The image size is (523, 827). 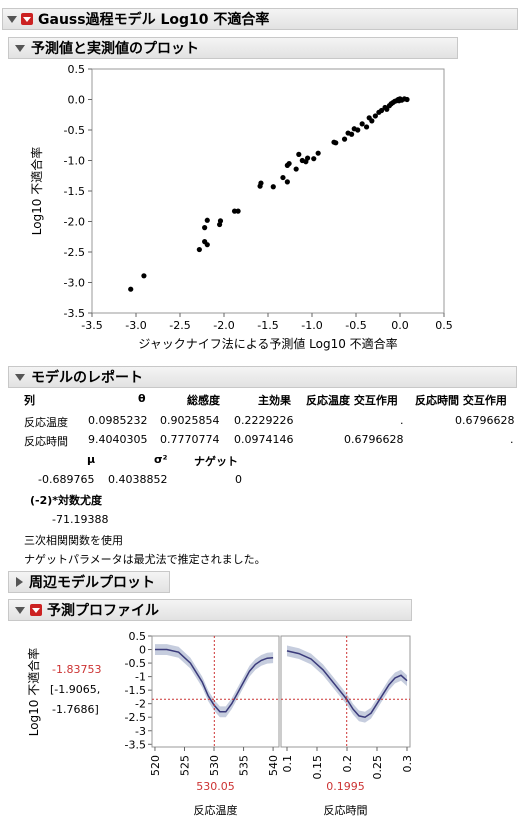 What do you see at coordinates (75, 709) in the screenshot?
I see `profiler-ci-high: -1.7686]` at bounding box center [75, 709].